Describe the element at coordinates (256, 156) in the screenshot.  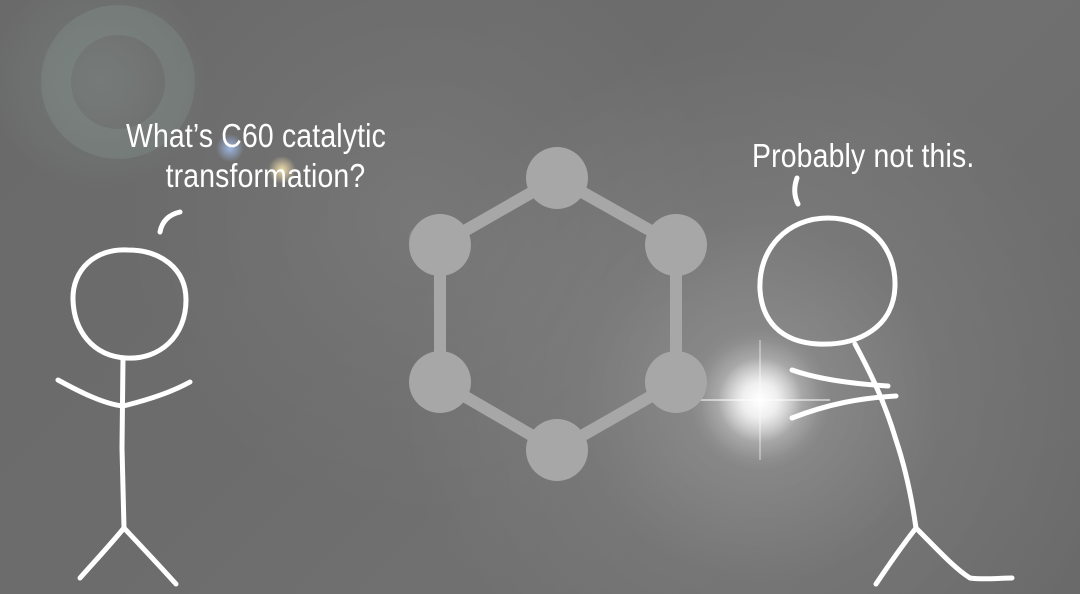
I see `left-speech-text: What’s C60 catalytic transformation?` at that location.